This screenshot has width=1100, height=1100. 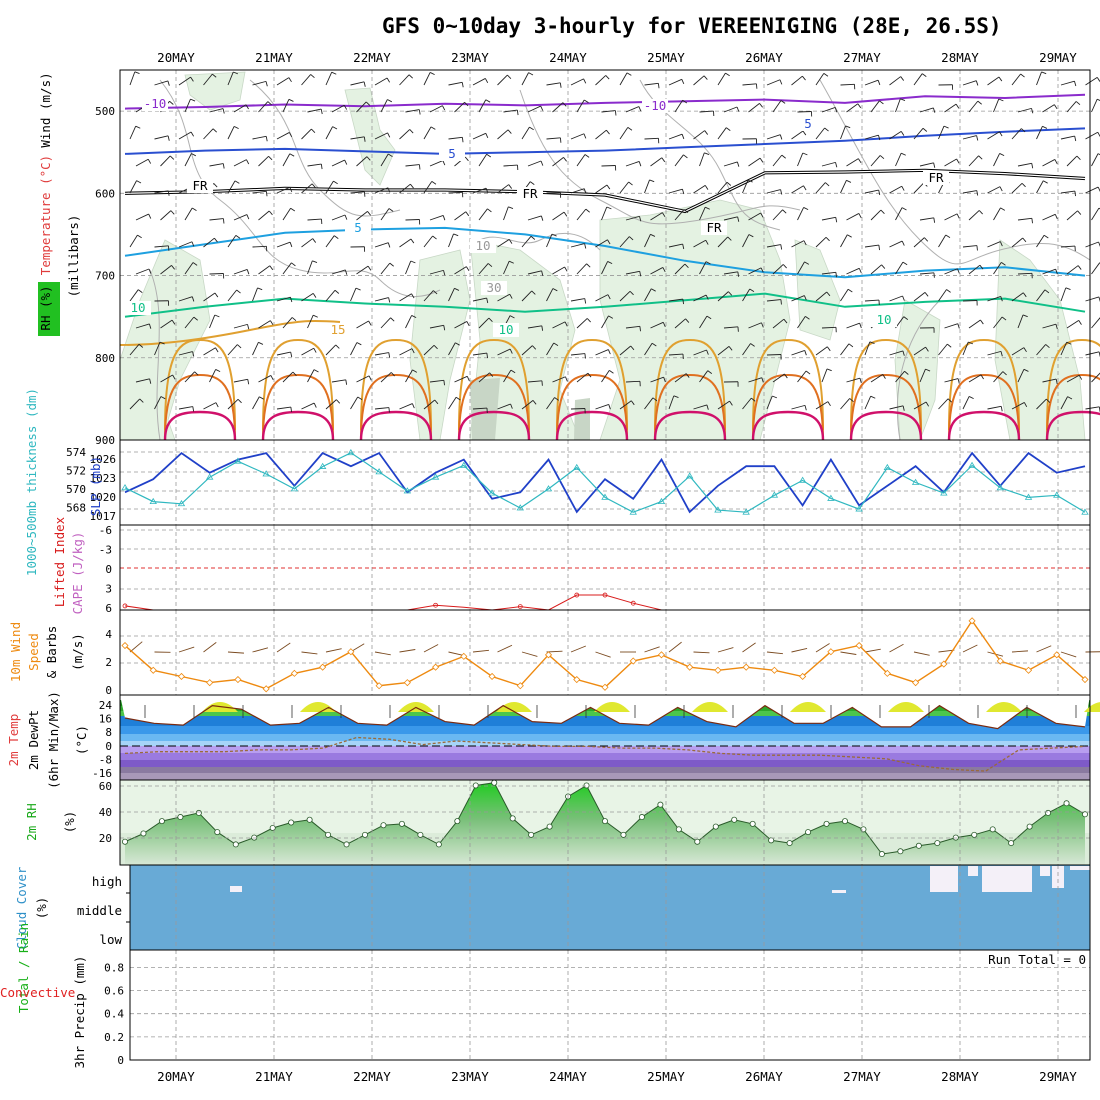 What do you see at coordinates (105, 193) in the screenshot?
I see `pressure-tick-label: 600` at bounding box center [105, 193].